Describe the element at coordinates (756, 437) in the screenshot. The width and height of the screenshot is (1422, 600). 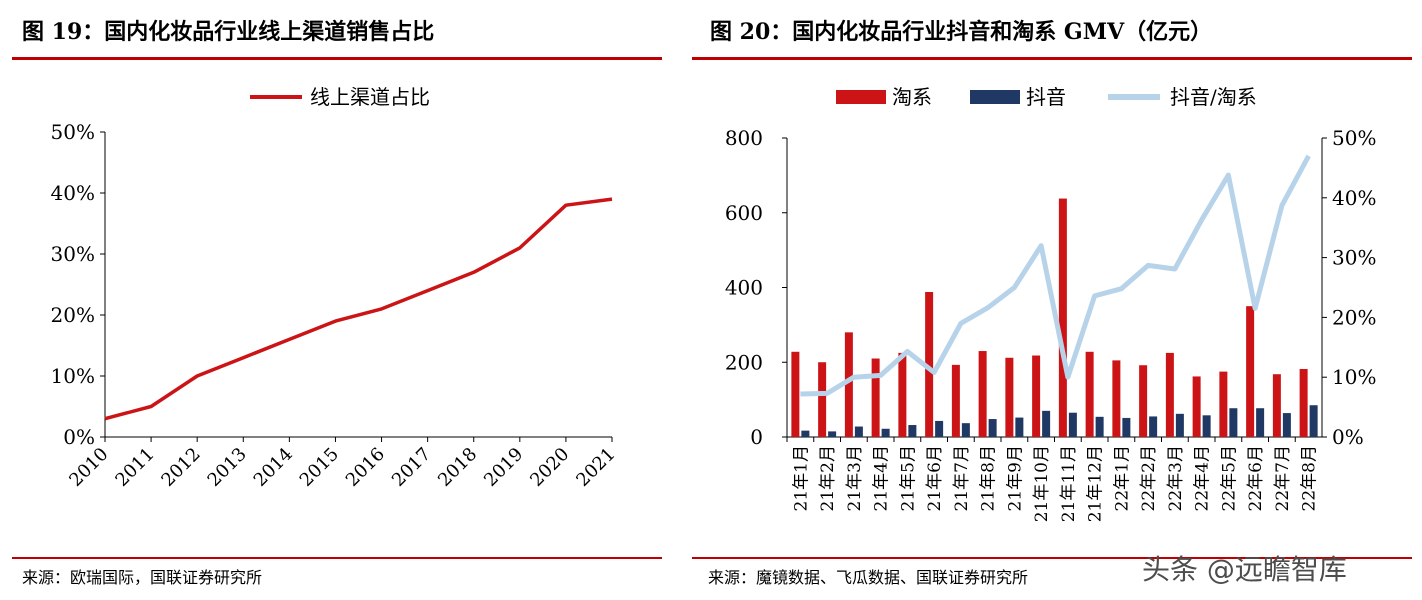
I see `right-left-y-tick-label: 0` at that location.